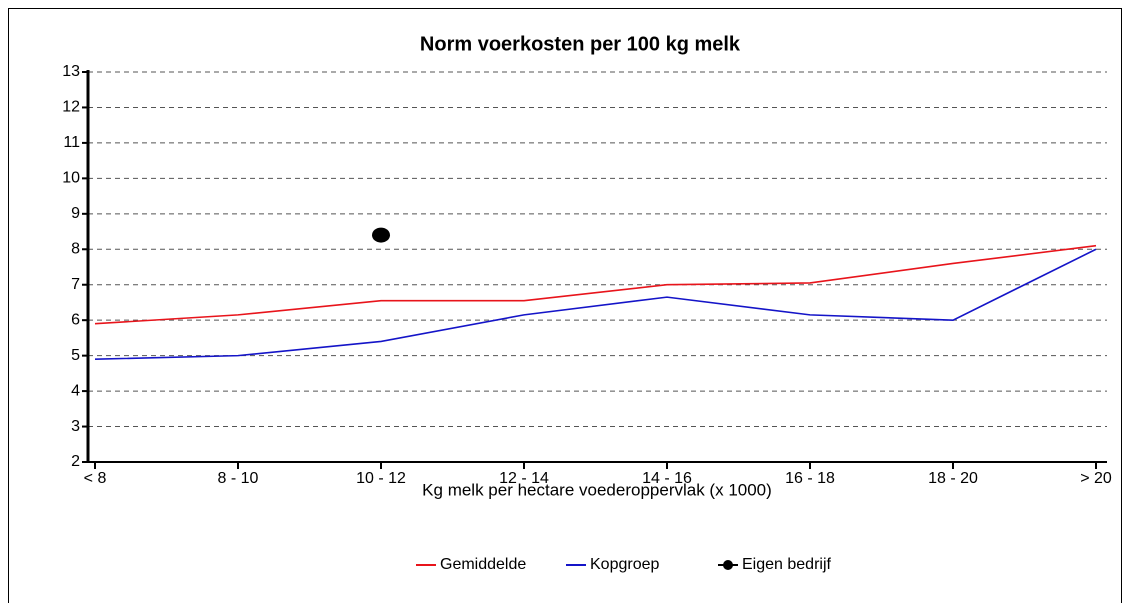 This screenshot has width=1130, height=603. Describe the element at coordinates (483, 564) in the screenshot. I see `legend-label: Gemiddelde` at that location.